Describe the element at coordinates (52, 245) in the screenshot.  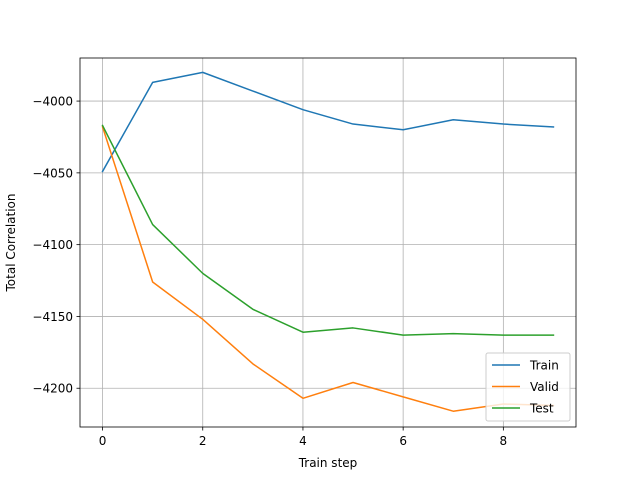
I see `y-tick-label: −4100` at that location.